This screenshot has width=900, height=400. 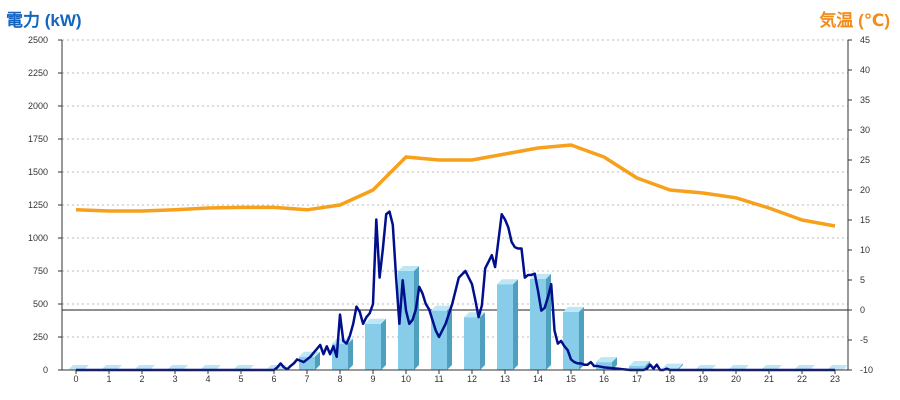 What do you see at coordinates (736, 379) in the screenshot?
I see `x-tick-label: 20` at bounding box center [736, 379].